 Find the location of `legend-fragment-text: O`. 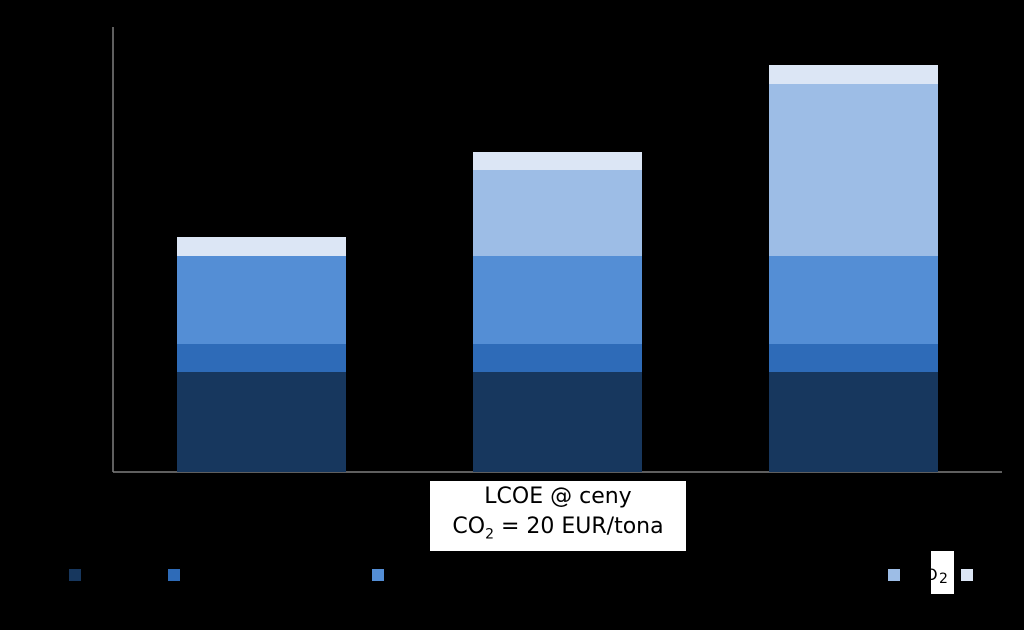

legend-fragment-text: O is located at coordinates (934, 574).